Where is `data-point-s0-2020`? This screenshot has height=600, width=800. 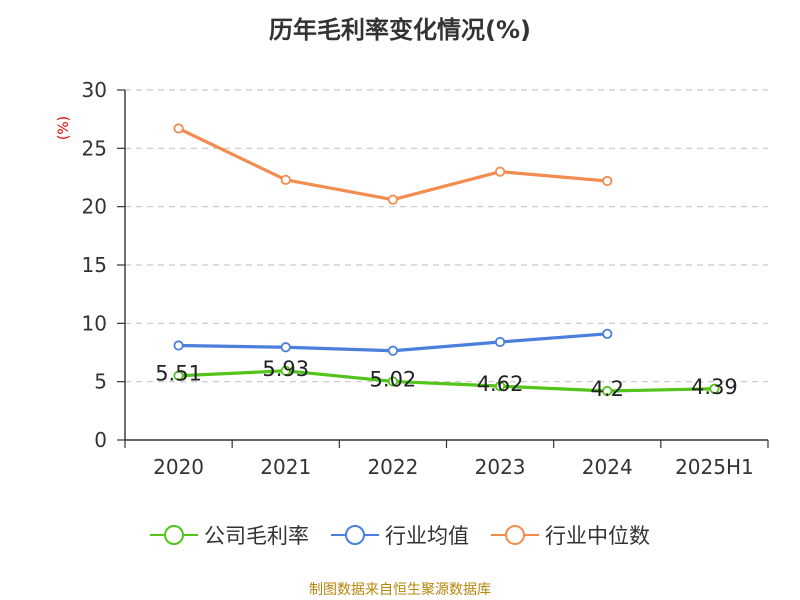
data-point-s0-2020 is located at coordinates (178, 375).